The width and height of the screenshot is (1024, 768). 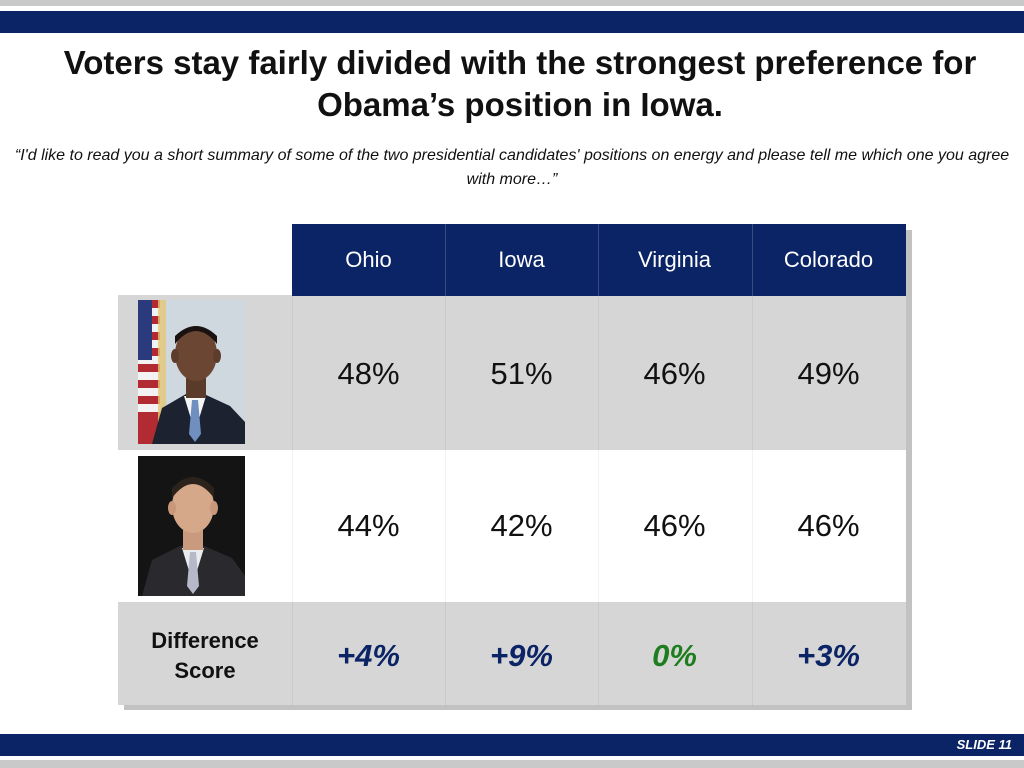 What do you see at coordinates (368, 655) in the screenshot?
I see `diff-ohio: +4%` at bounding box center [368, 655].